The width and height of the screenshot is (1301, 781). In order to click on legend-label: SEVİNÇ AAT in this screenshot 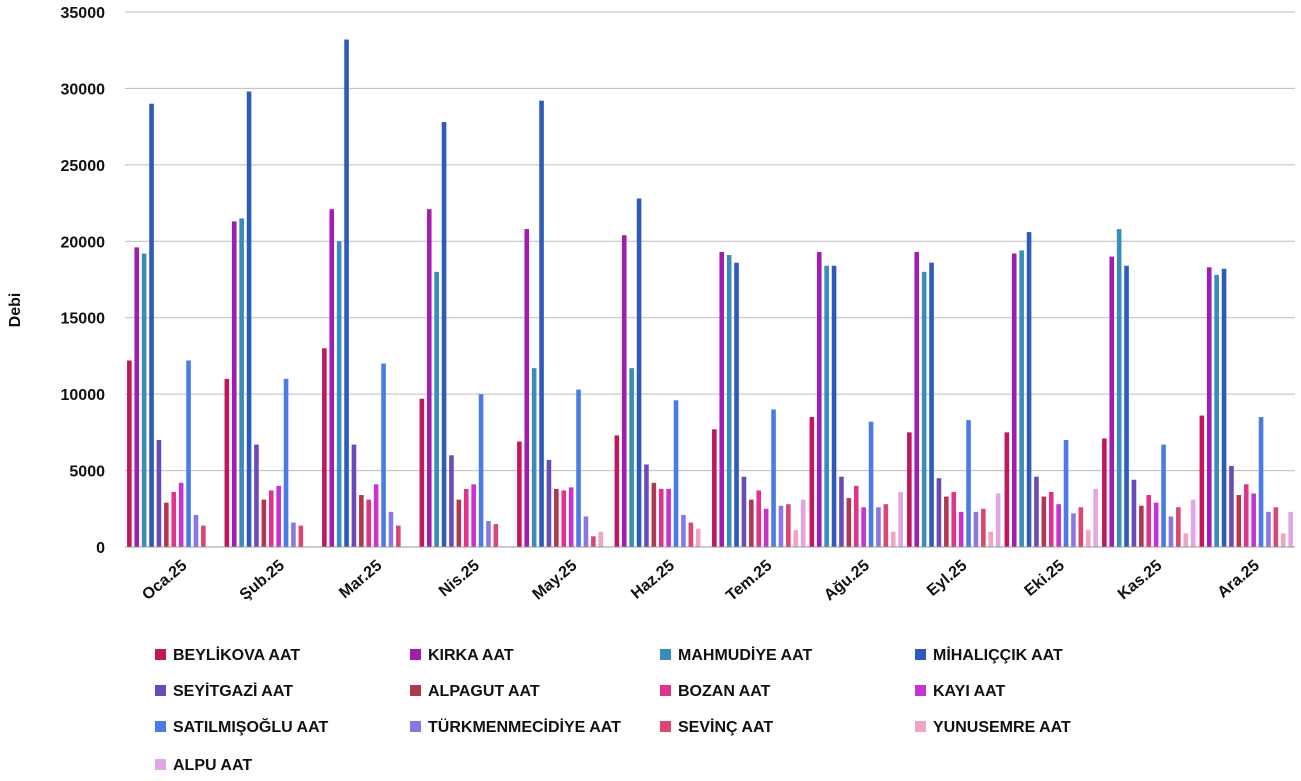, I will do `click(725, 727)`.